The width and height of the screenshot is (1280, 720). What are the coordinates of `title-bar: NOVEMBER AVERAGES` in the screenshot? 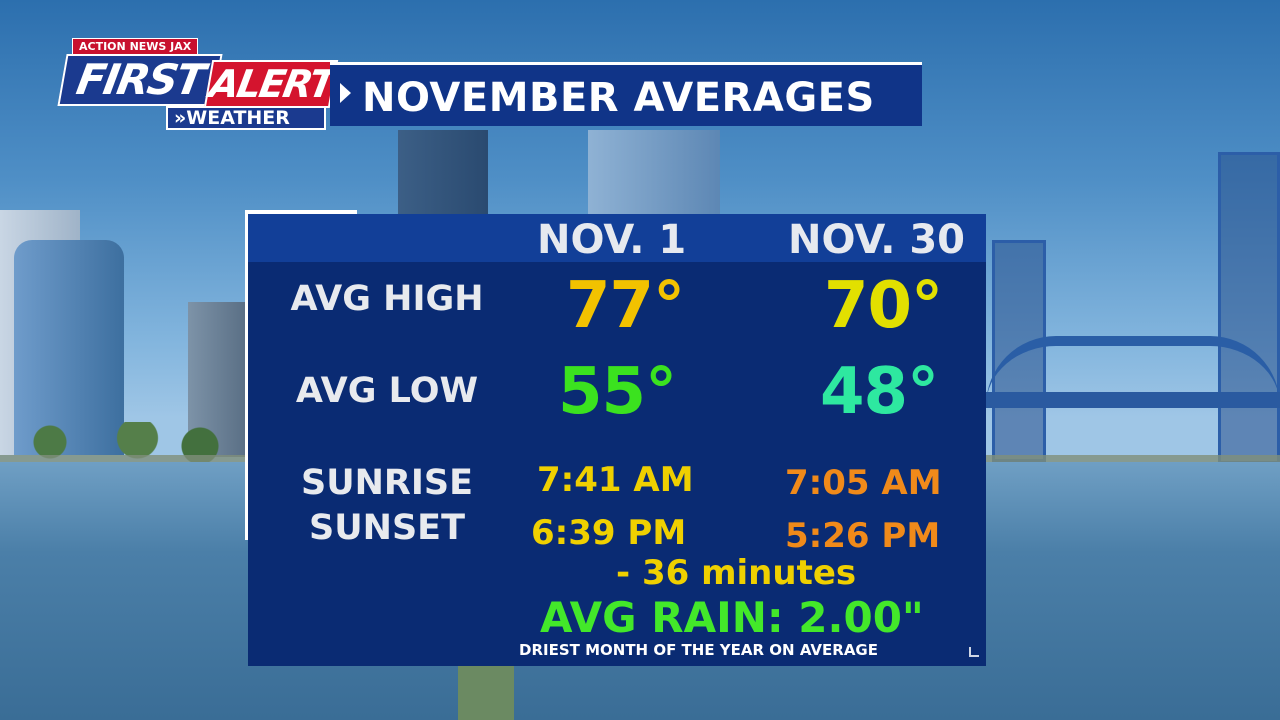 It's located at (626, 94).